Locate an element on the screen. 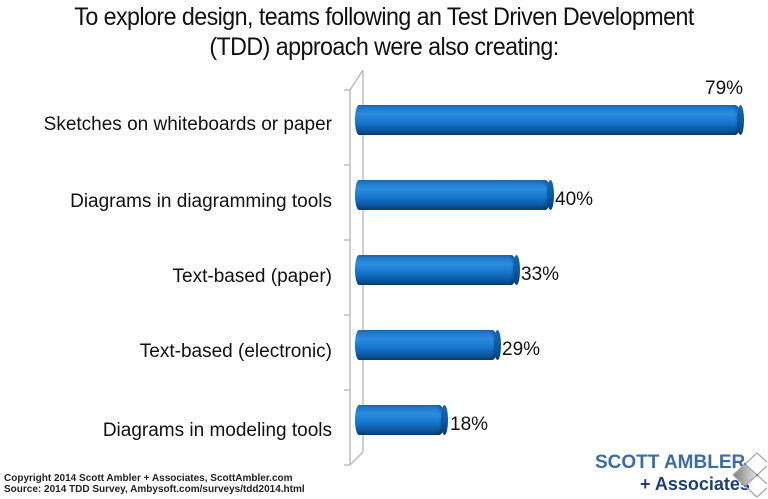 Image resolution: width=768 pixels, height=499 pixels. value-label: 29% is located at coordinates (521, 349).